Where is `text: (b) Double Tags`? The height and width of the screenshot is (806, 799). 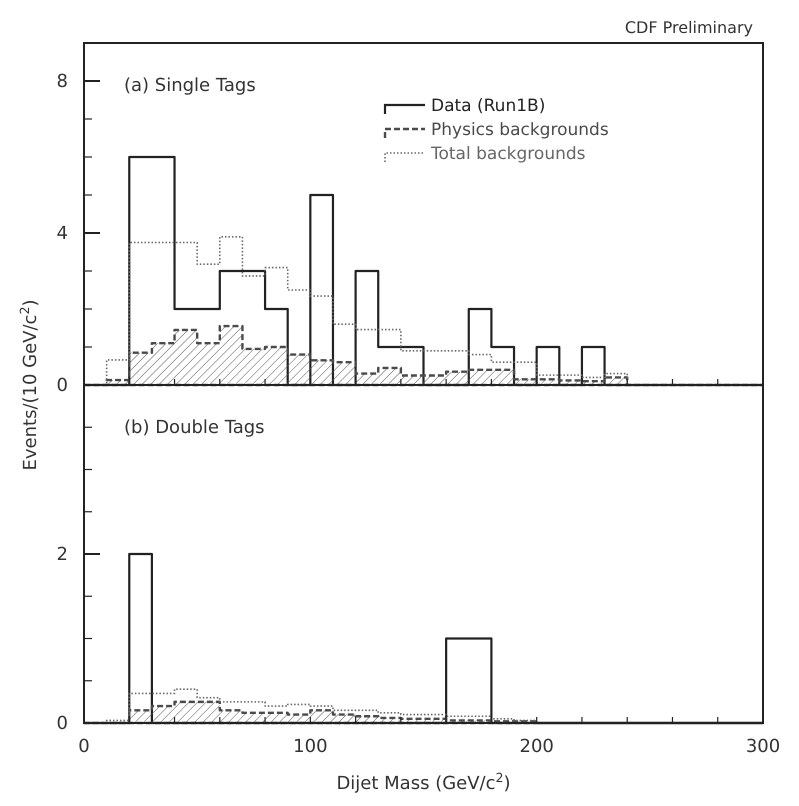
text: (b) Double Tags is located at coordinates (194, 427).